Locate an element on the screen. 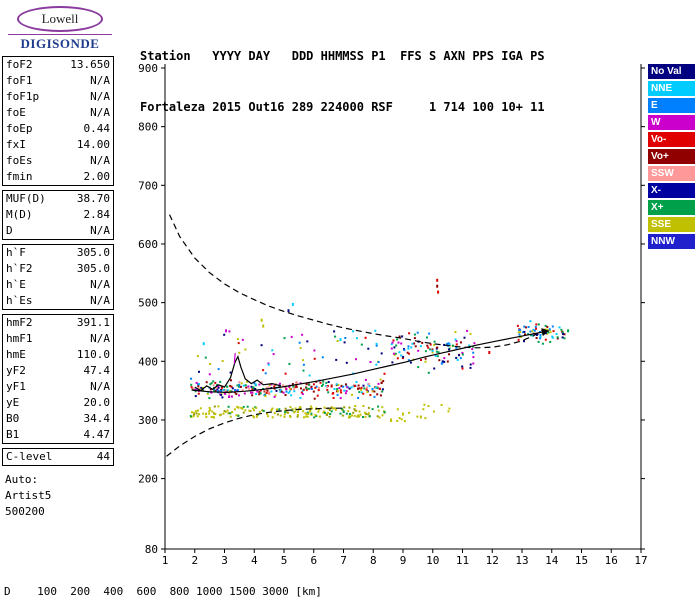  parameter-name: foF1 is located at coordinates (19, 80).